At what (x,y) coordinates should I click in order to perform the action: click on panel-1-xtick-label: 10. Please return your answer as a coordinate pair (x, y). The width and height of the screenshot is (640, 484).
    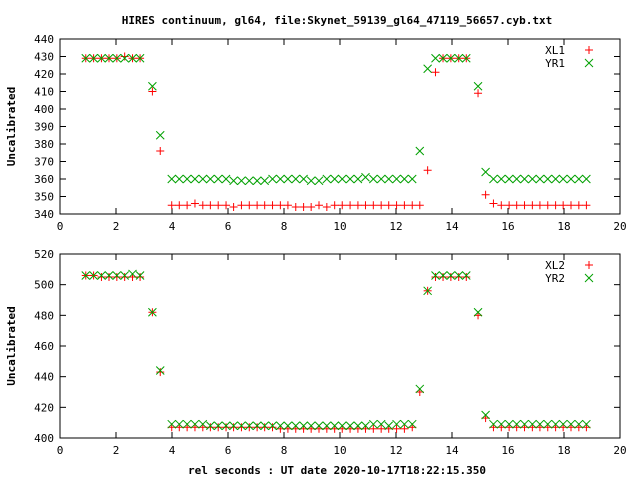
    Looking at the image, I should click on (339, 450).